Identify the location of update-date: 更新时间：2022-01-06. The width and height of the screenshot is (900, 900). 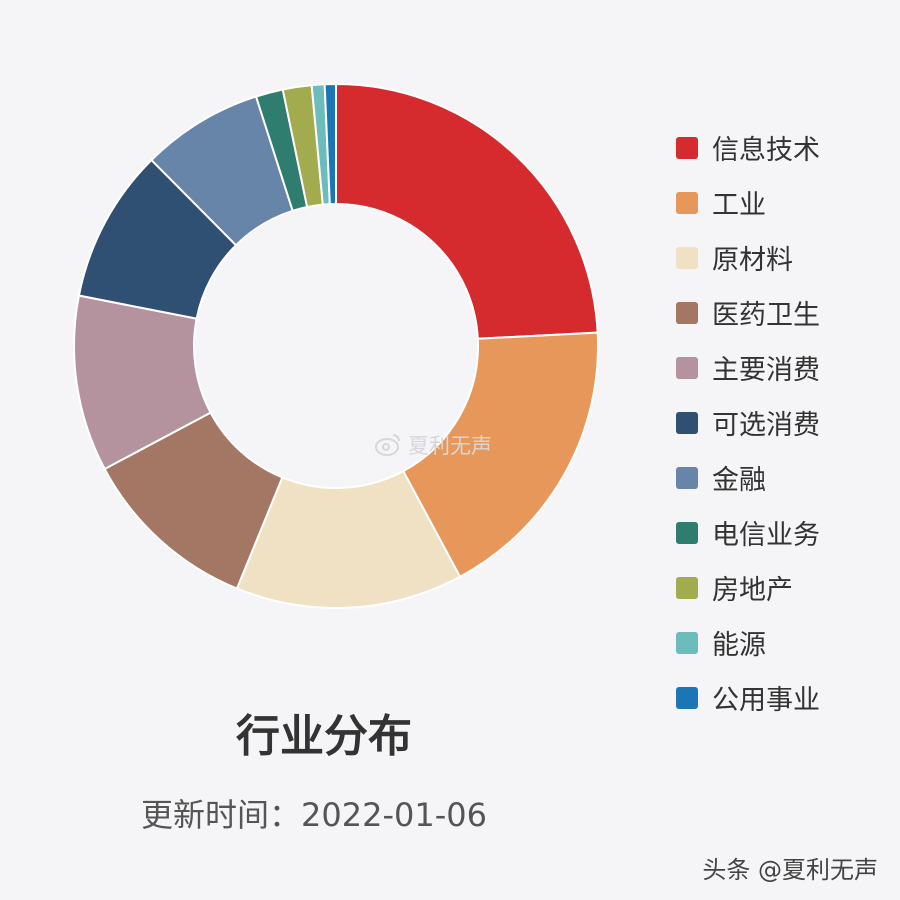
(314, 815).